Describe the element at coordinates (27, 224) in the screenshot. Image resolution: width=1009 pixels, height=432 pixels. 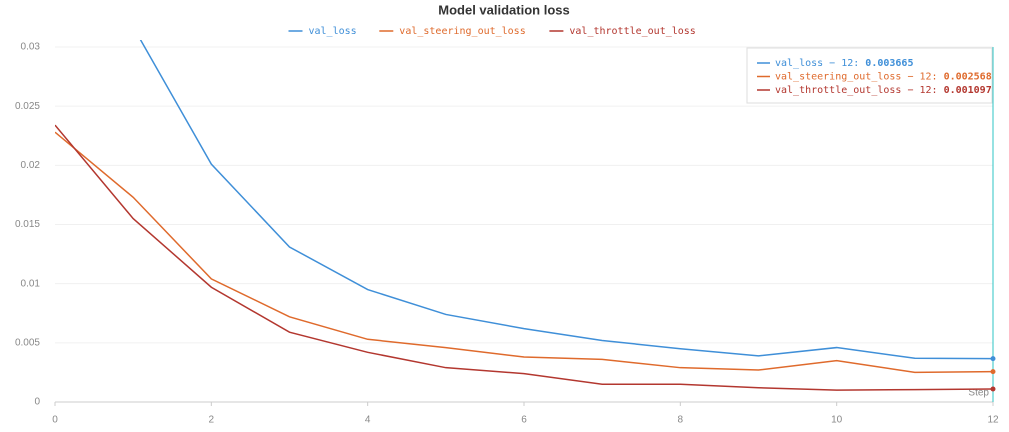
I see `y-tick-label: 0.015` at that location.